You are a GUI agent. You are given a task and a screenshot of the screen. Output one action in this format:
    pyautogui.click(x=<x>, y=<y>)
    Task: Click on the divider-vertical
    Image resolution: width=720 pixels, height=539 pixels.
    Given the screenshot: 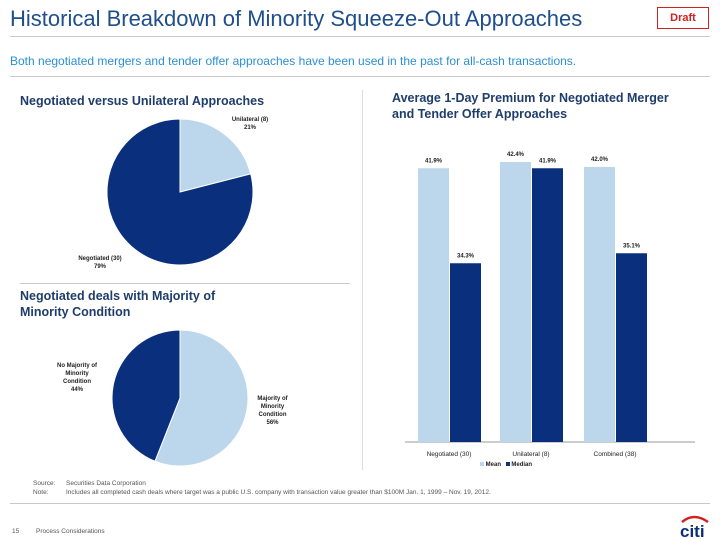 What is the action you would take?
    pyautogui.click(x=362, y=280)
    